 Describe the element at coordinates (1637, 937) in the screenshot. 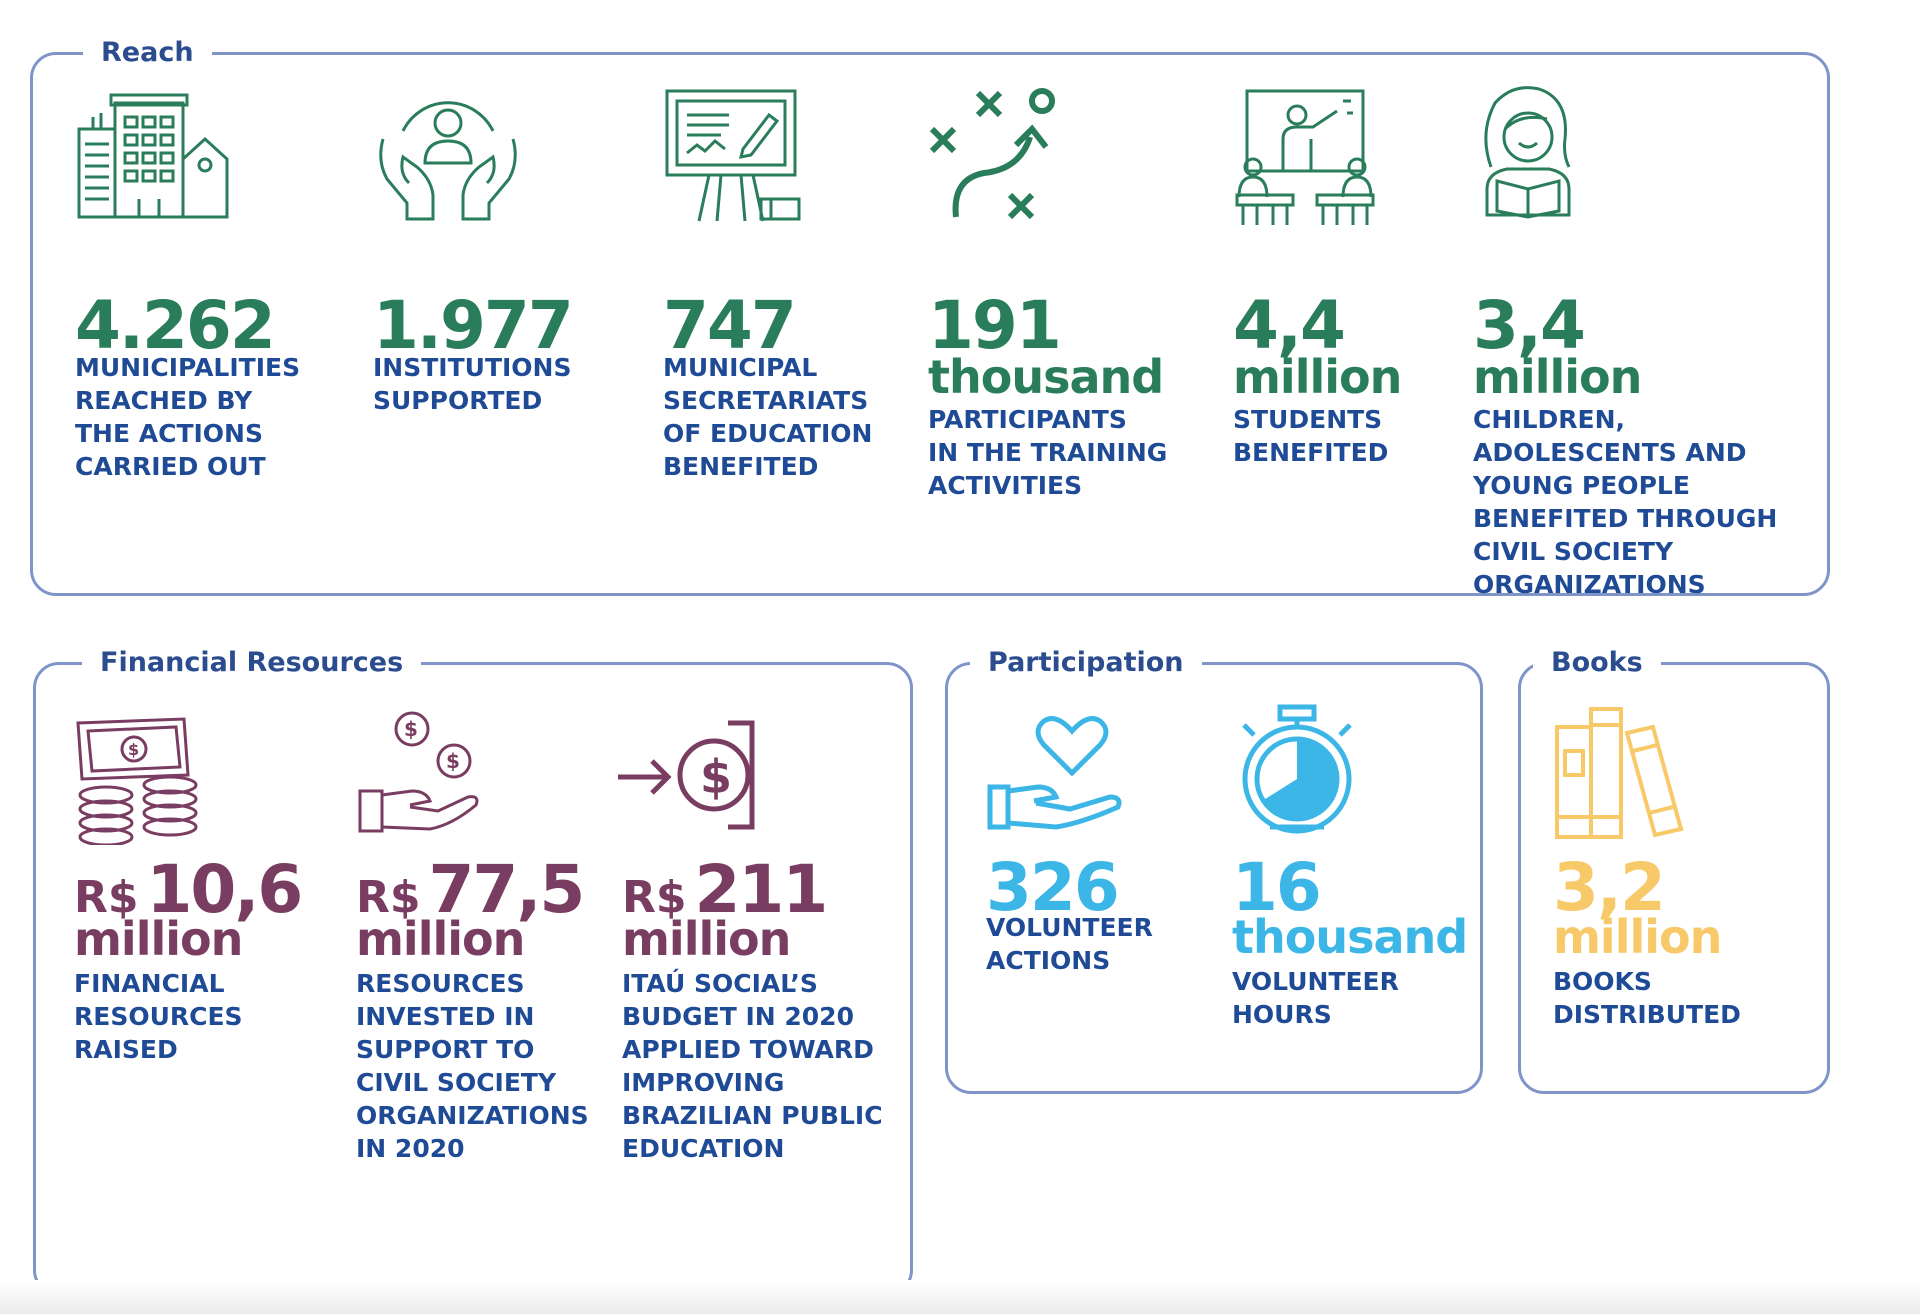

I see `books-unit: million` at that location.